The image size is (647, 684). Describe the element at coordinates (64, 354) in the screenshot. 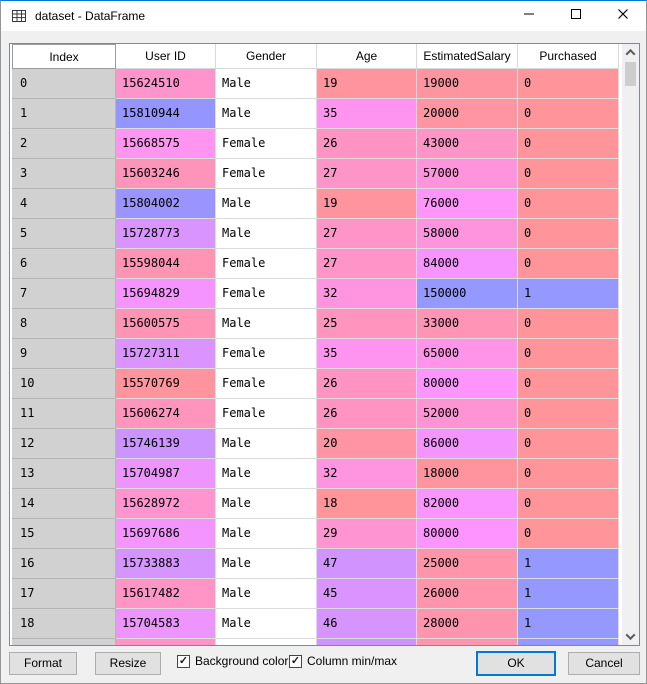

I see `row-index-cell: 9` at that location.